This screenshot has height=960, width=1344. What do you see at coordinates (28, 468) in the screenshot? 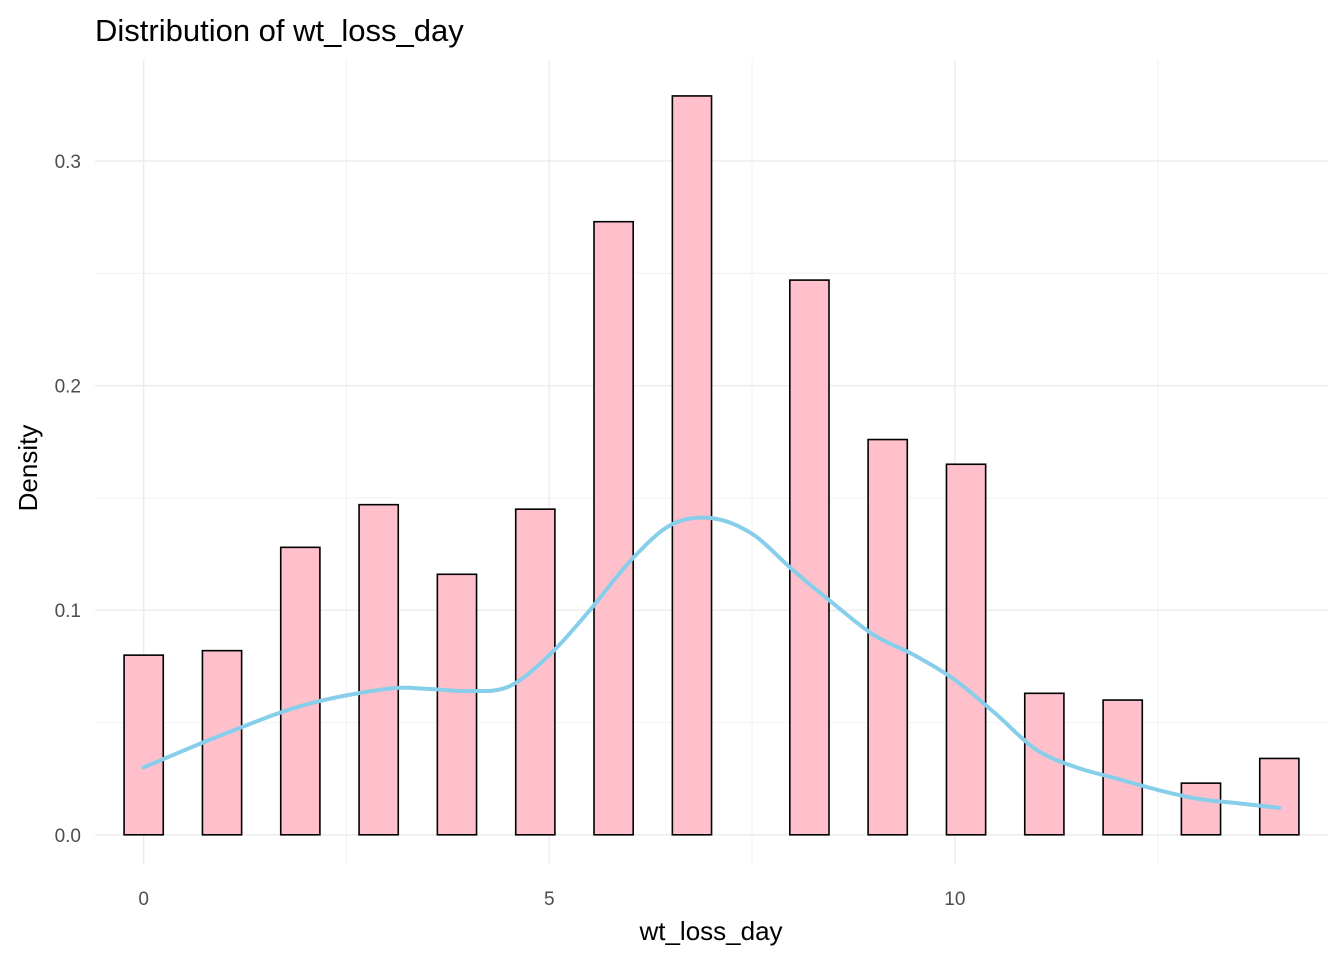
I see `y-axis-title: Density` at bounding box center [28, 468].